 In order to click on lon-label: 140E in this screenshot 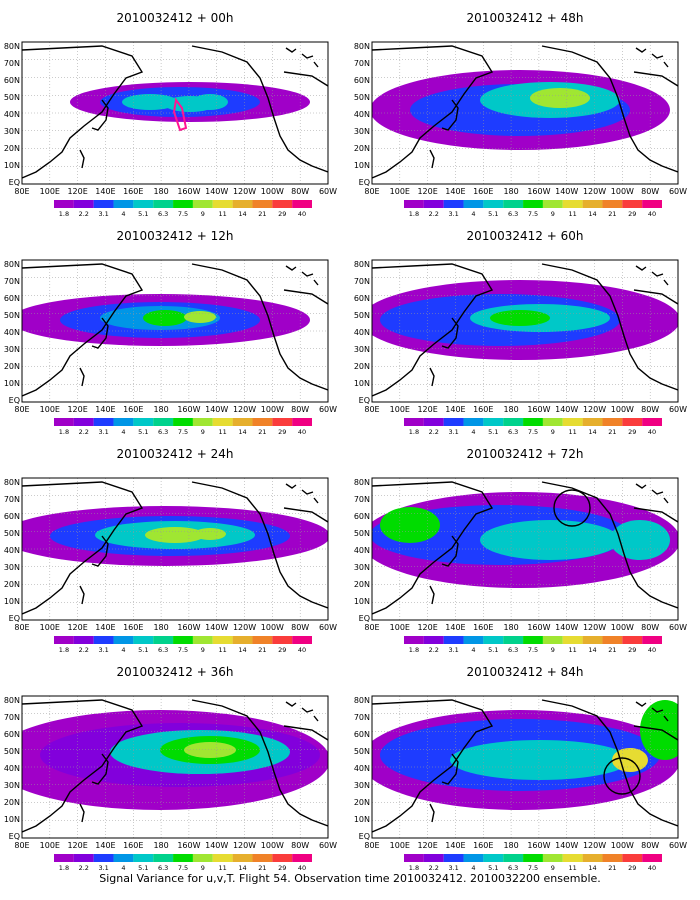, I will do `click(455, 845)`.